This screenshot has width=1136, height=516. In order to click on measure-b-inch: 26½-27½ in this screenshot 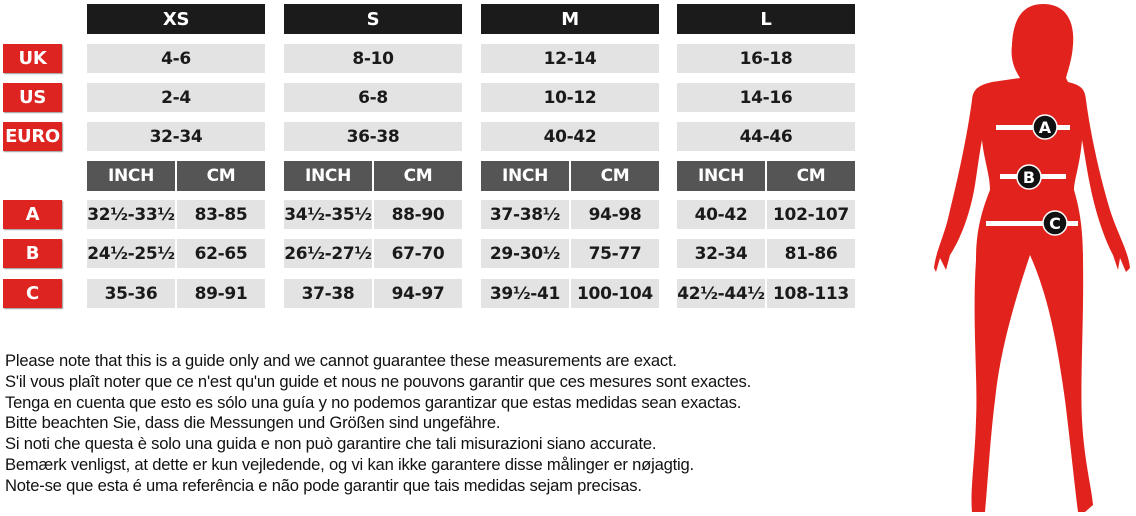, I will do `click(328, 253)`.